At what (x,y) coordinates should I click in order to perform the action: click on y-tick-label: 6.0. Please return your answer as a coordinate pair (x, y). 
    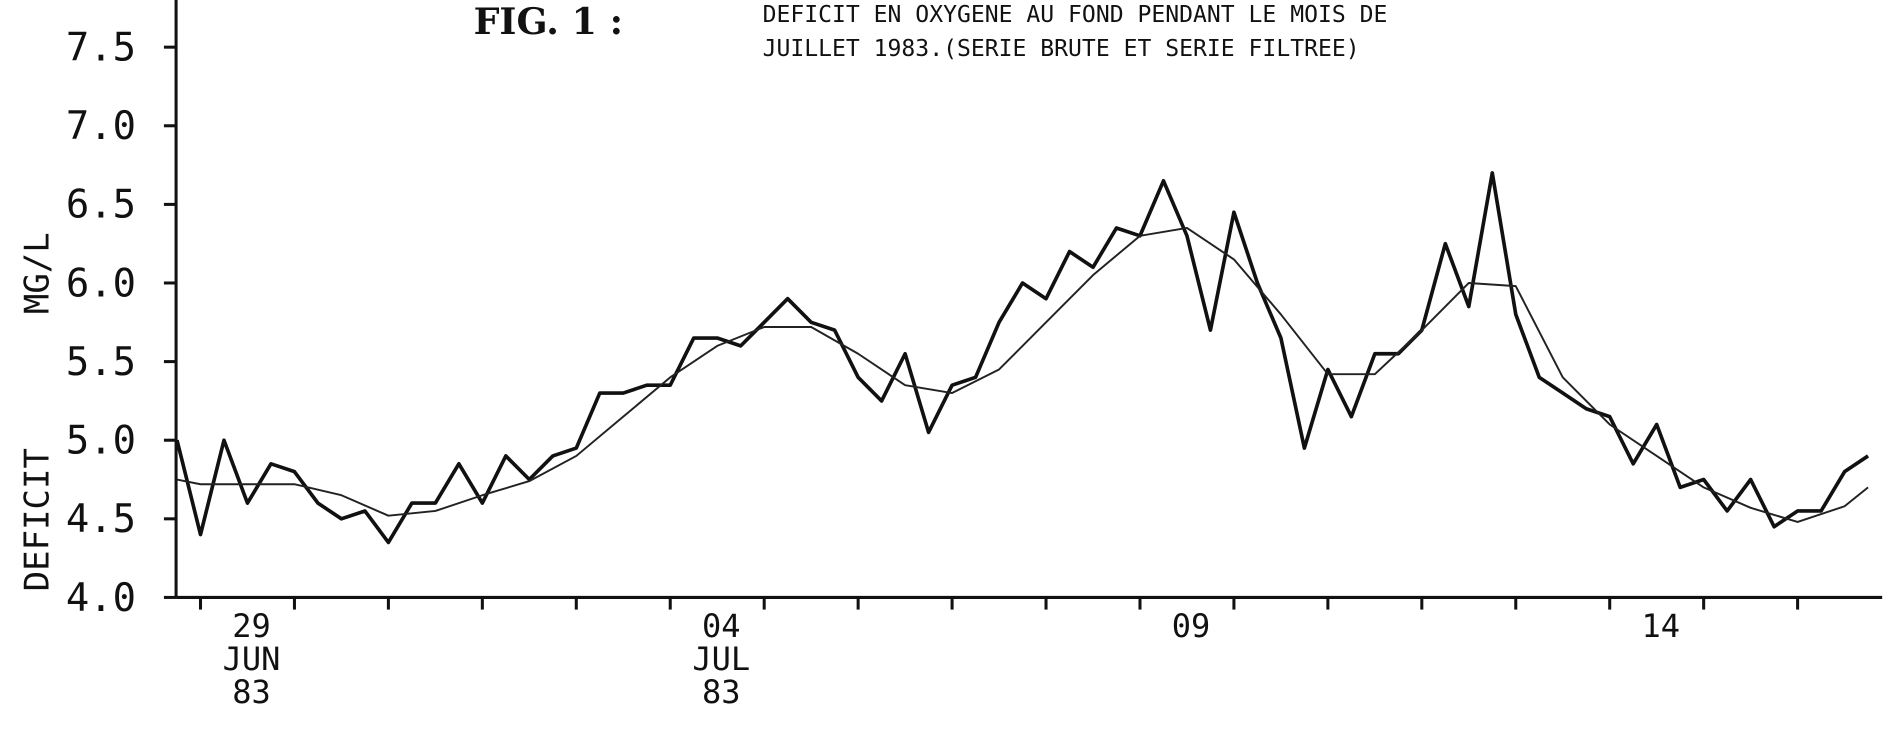
    Looking at the image, I should click on (101, 283).